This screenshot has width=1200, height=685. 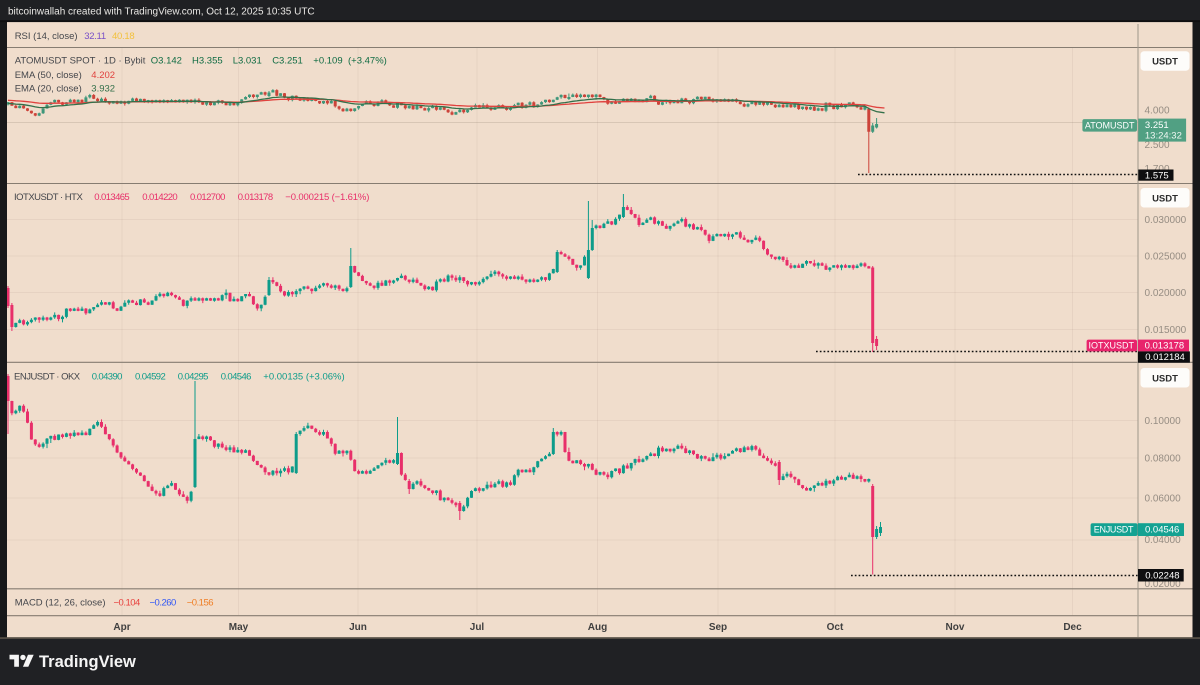 What do you see at coordinates (1166, 257) in the screenshot?
I see `svg-text: 0.025000` at bounding box center [1166, 257].